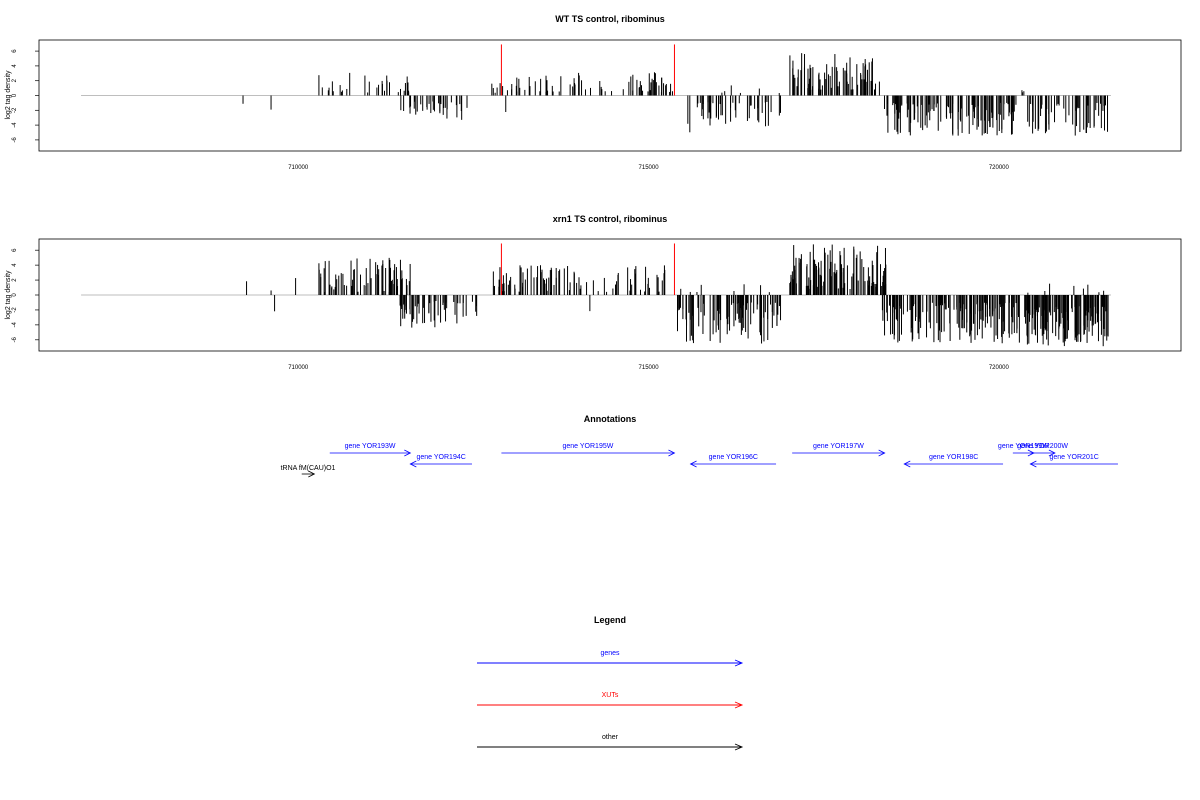 The height and width of the screenshot is (800, 1200). I want to click on legend-label: other, so click(610, 737).